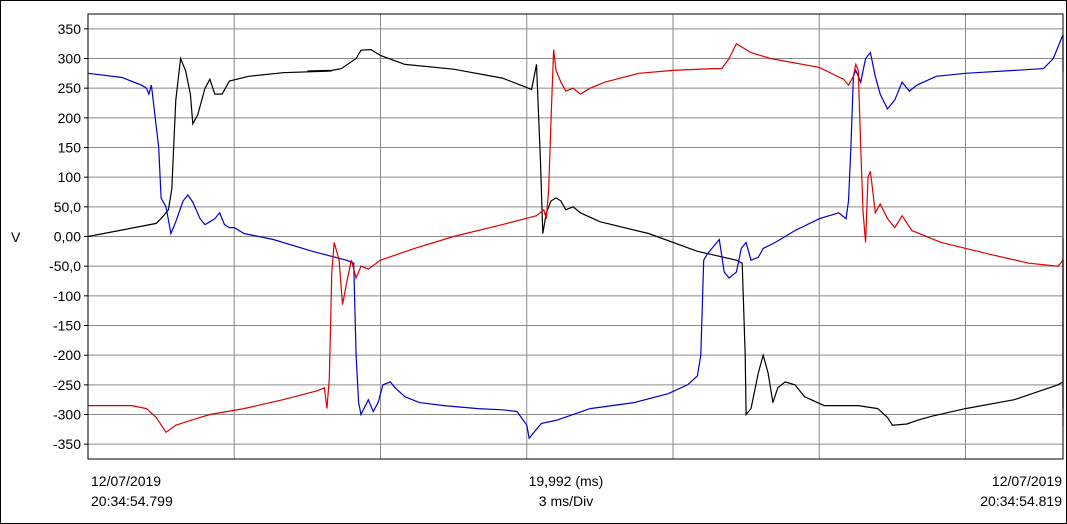 The height and width of the screenshot is (524, 1067). What do you see at coordinates (67, 385) in the screenshot?
I see `y-tick-label: -250` at bounding box center [67, 385].